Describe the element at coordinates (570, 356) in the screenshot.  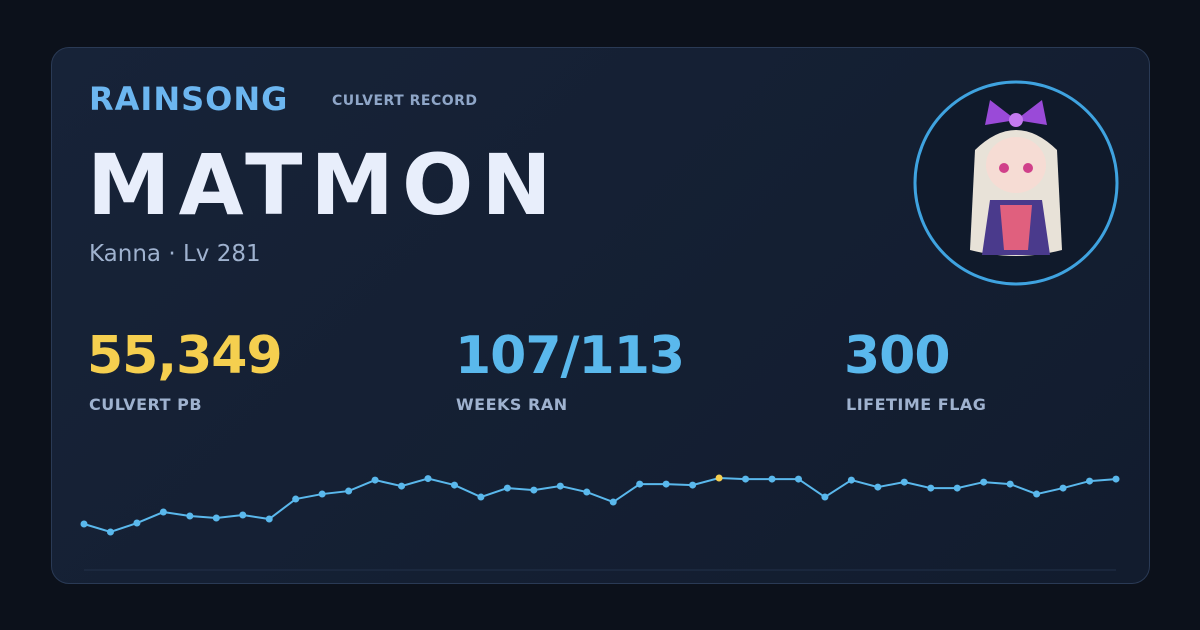
I see `stat-value: 107/113` at that location.